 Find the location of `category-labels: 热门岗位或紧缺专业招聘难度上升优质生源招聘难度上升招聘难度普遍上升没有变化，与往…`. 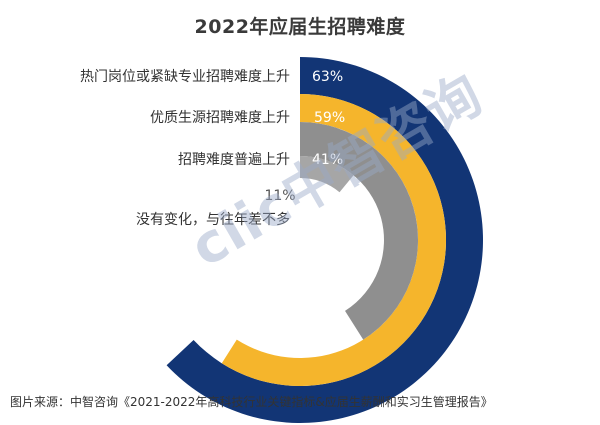

category-labels: 热门岗位或紧缺专业招聘难度上升优质生源招聘难度上升招聘难度普遍上升没有变化，与往… is located at coordinates (185, 148).